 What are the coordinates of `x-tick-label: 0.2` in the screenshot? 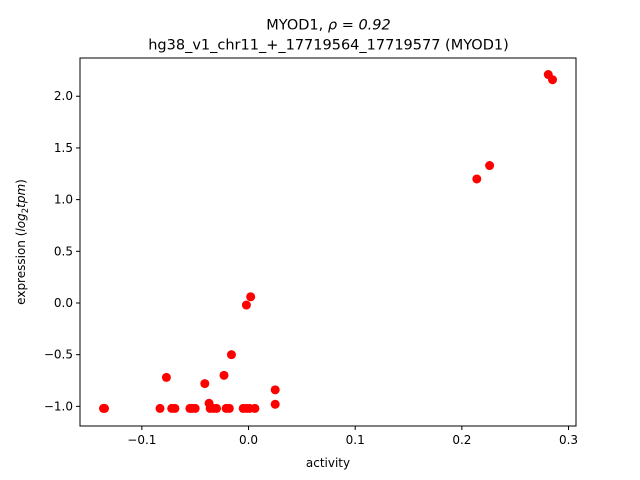 It's located at (461, 440).